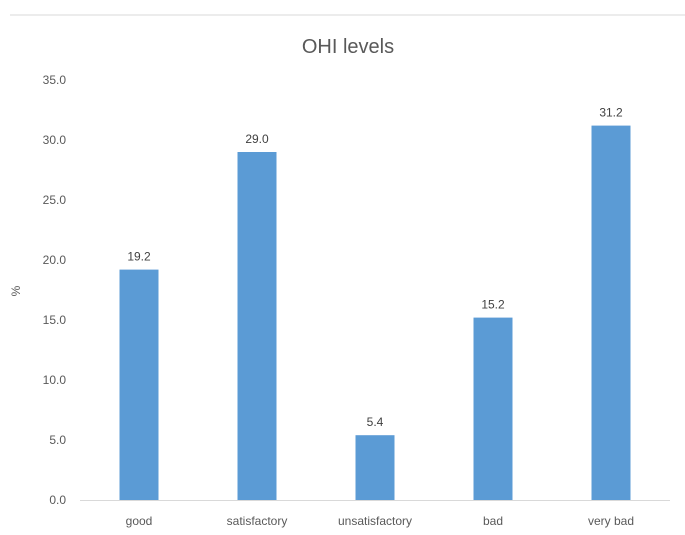  I want to click on y-tick-label: 10.0, so click(55, 380).